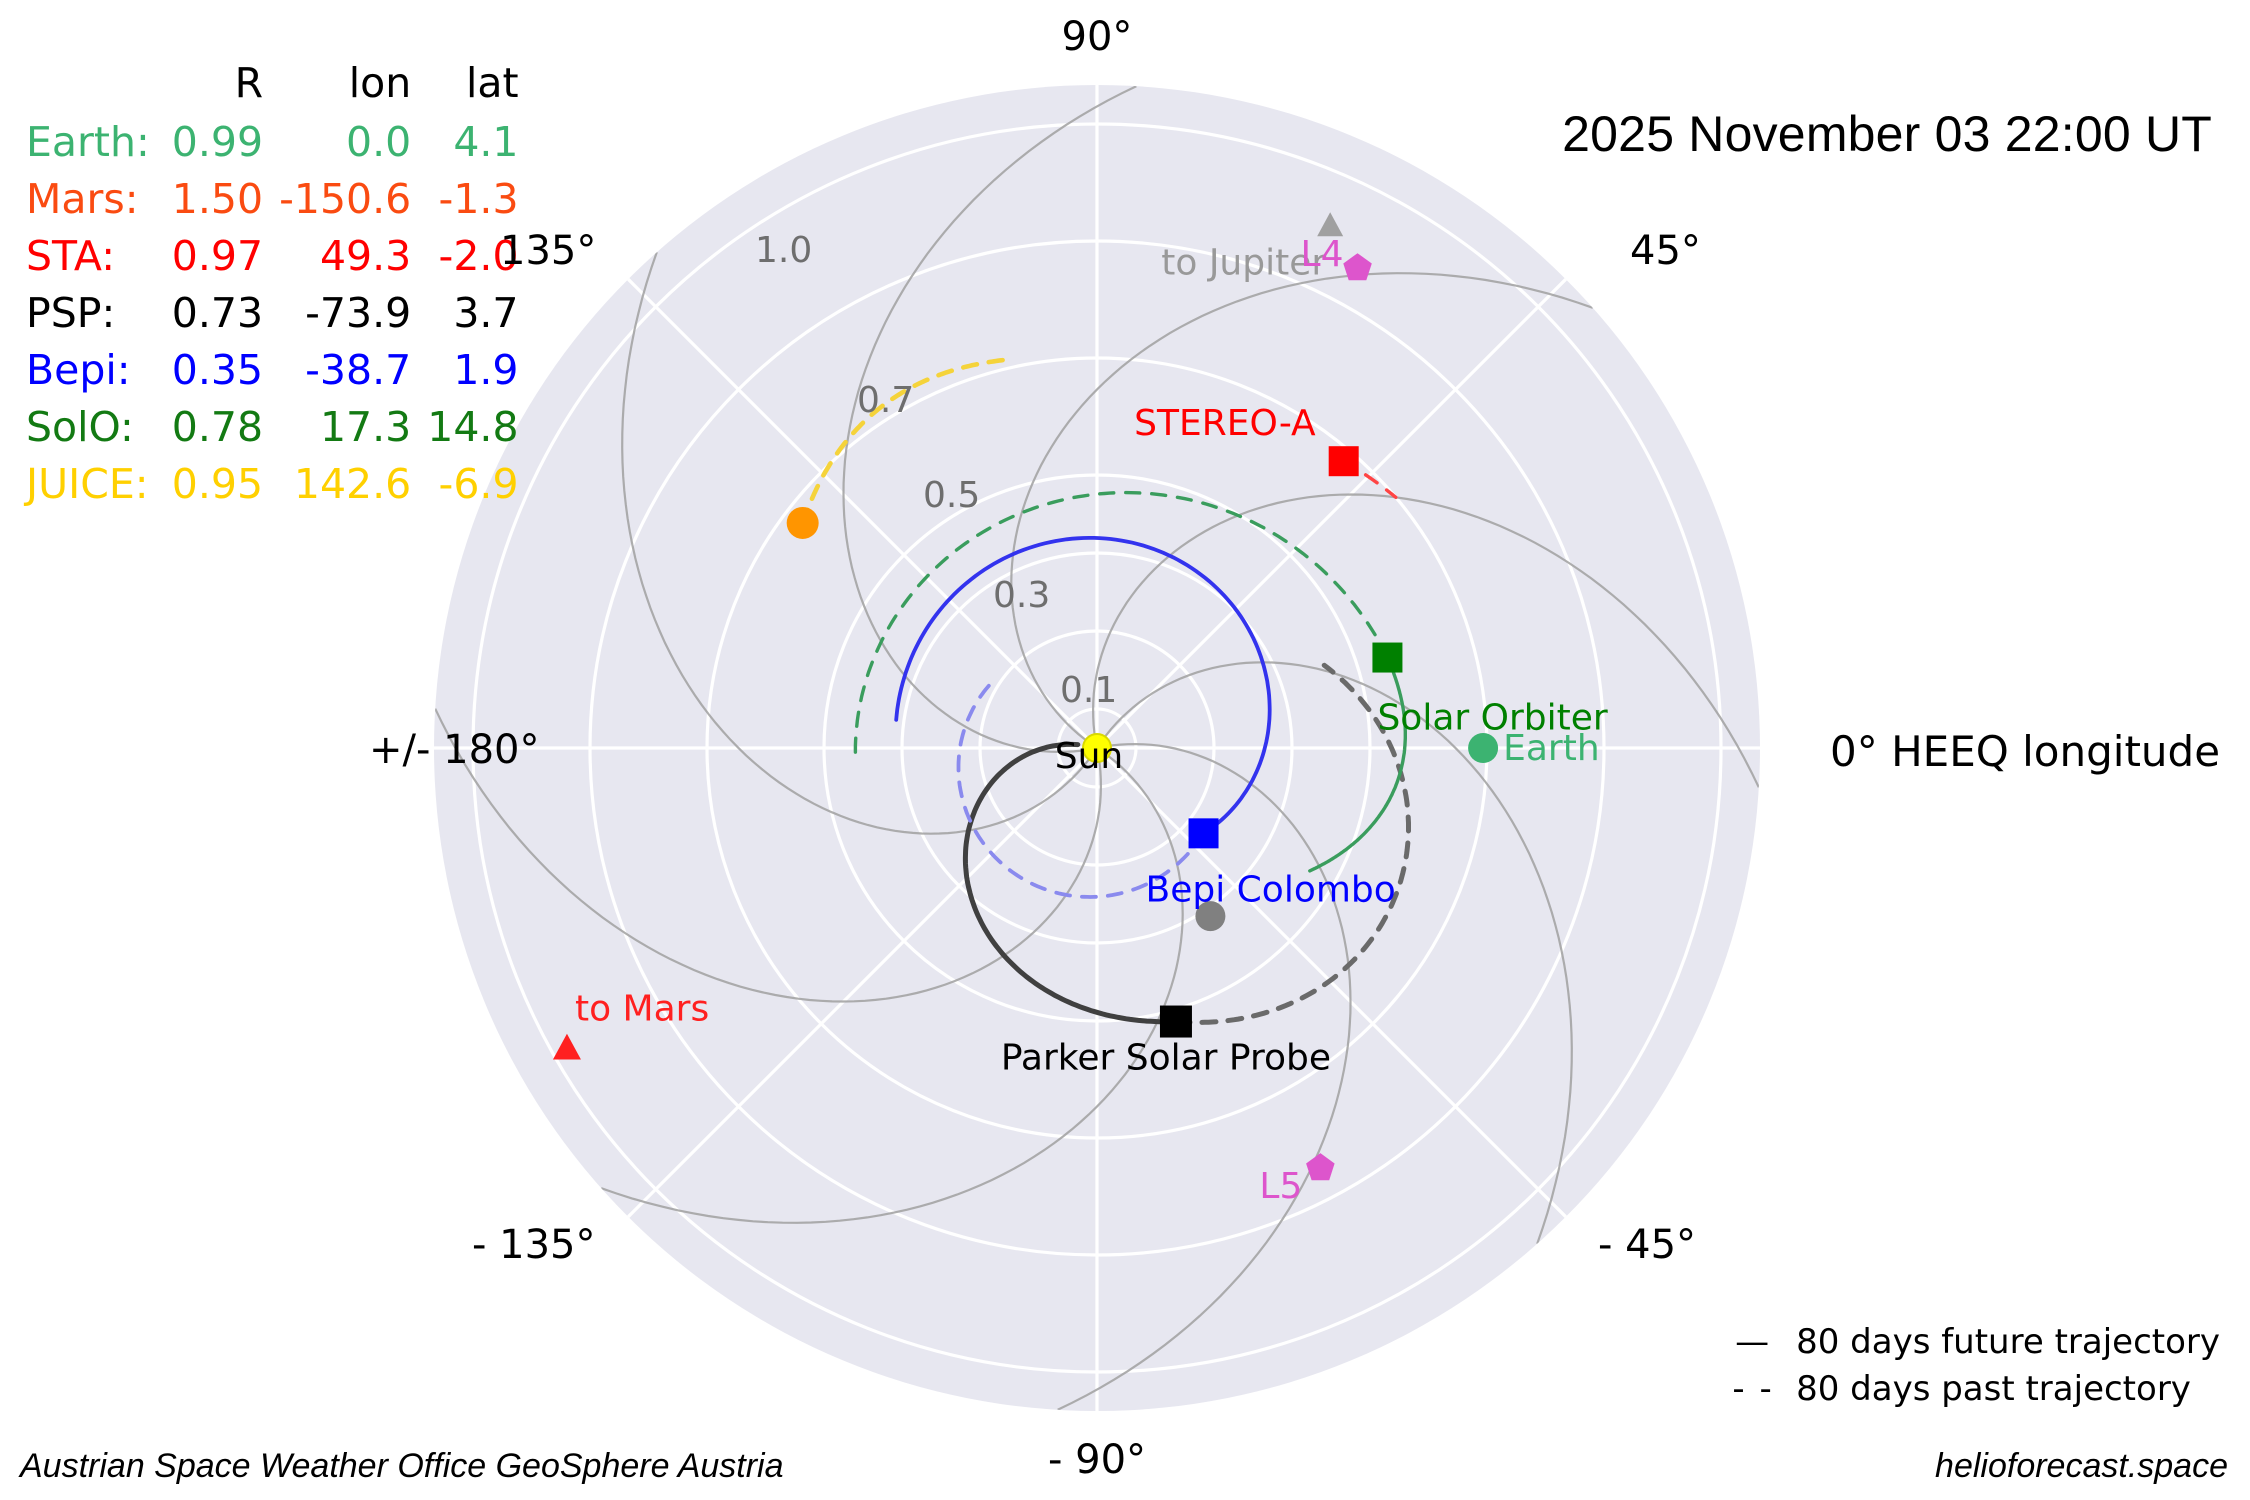 This screenshot has width=2250, height=1500. I want to click on table-cell-name: Bepi:, so click(78, 370).